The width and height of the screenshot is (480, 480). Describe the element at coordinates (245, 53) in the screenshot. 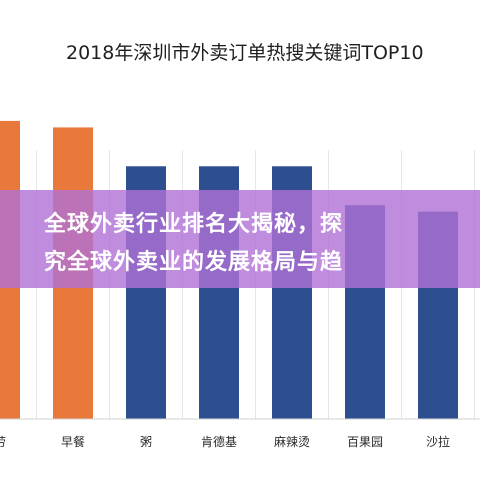

I see `chart-title: 2018年深圳市外卖订单热搜关键词TOP10` at that location.